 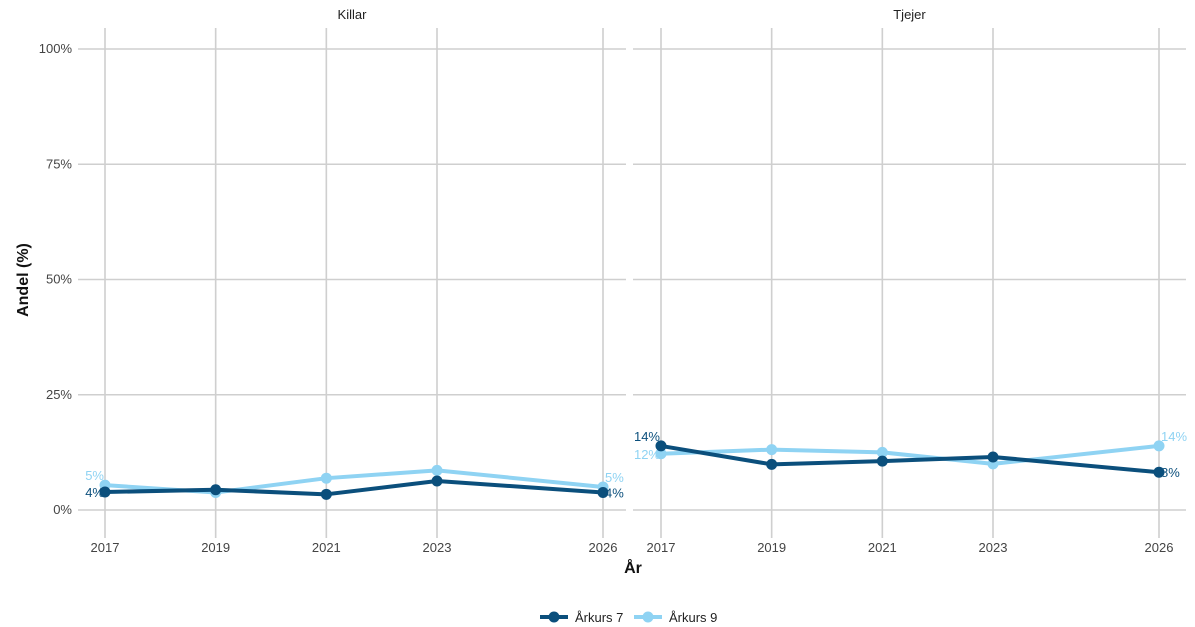 What do you see at coordinates (647, 454) in the screenshot?
I see `data-label: 12%` at bounding box center [647, 454].